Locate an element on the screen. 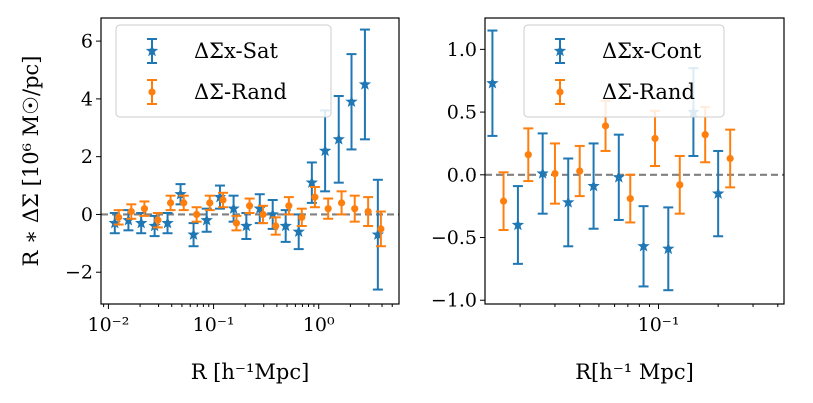 This screenshot has height=403, width=813. left-x-axis-label: R [h⁻¹Mpc] is located at coordinates (250, 372).